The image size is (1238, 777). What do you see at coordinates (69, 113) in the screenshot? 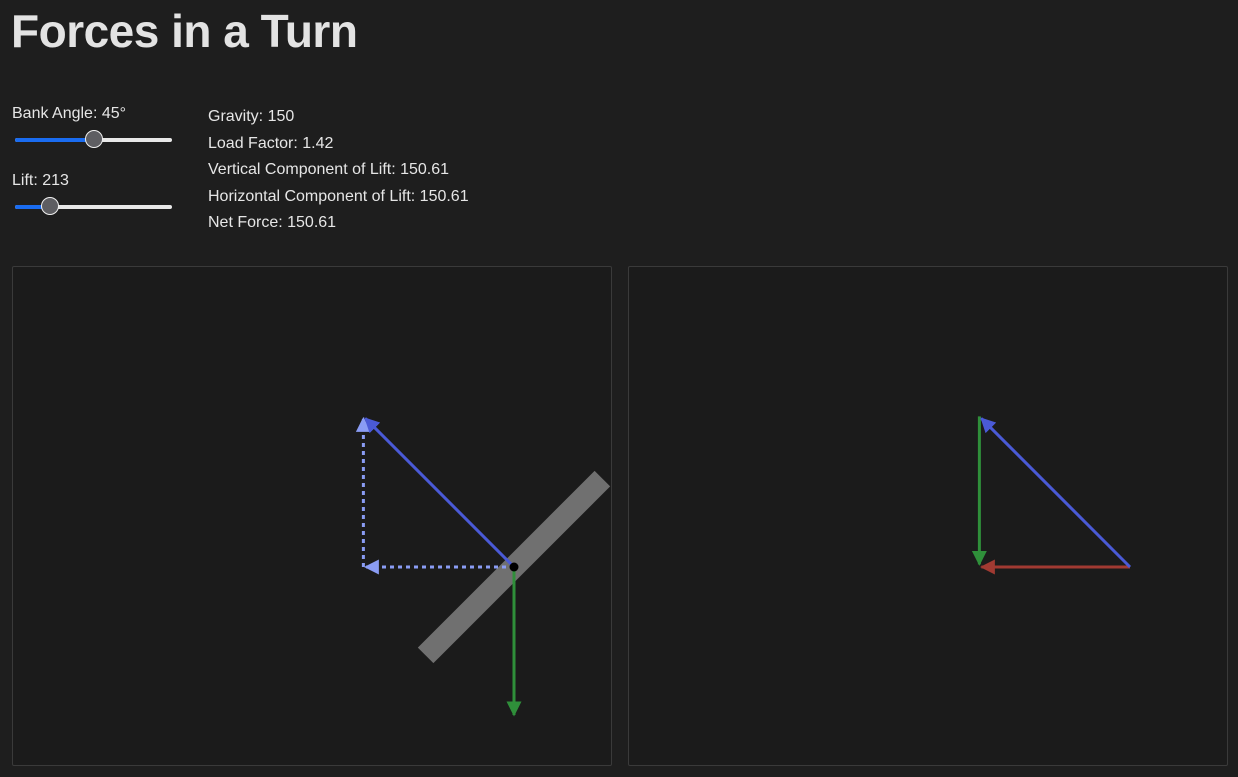
I see `bank-angle-label: Bank Angle: 45°` at bounding box center [69, 113].